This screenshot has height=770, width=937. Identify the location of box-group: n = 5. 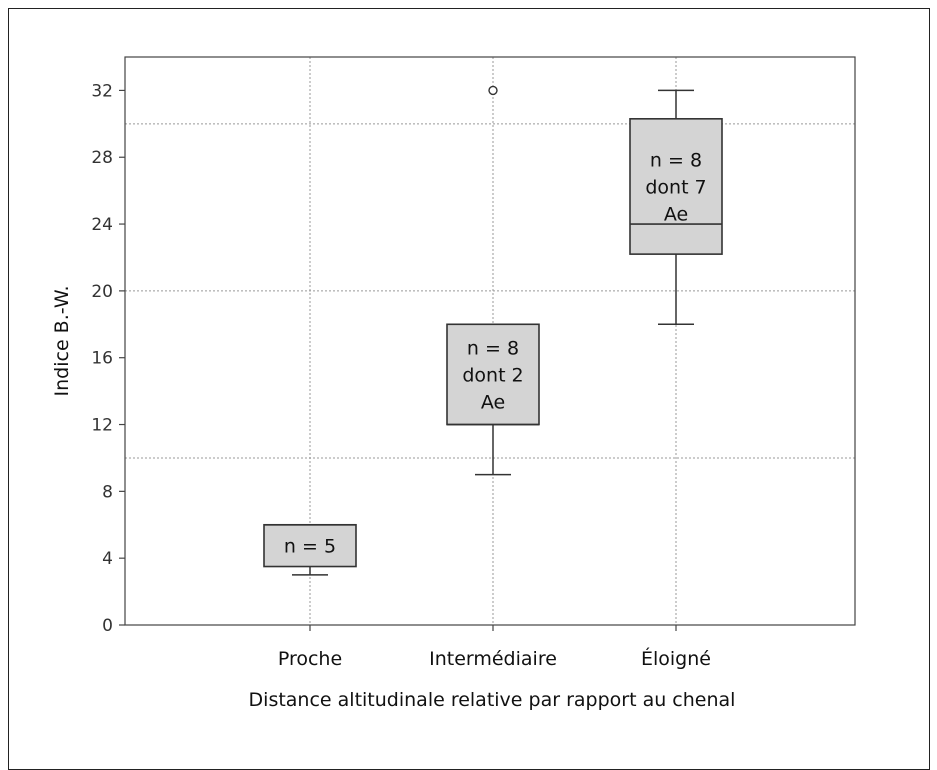
(310, 549).